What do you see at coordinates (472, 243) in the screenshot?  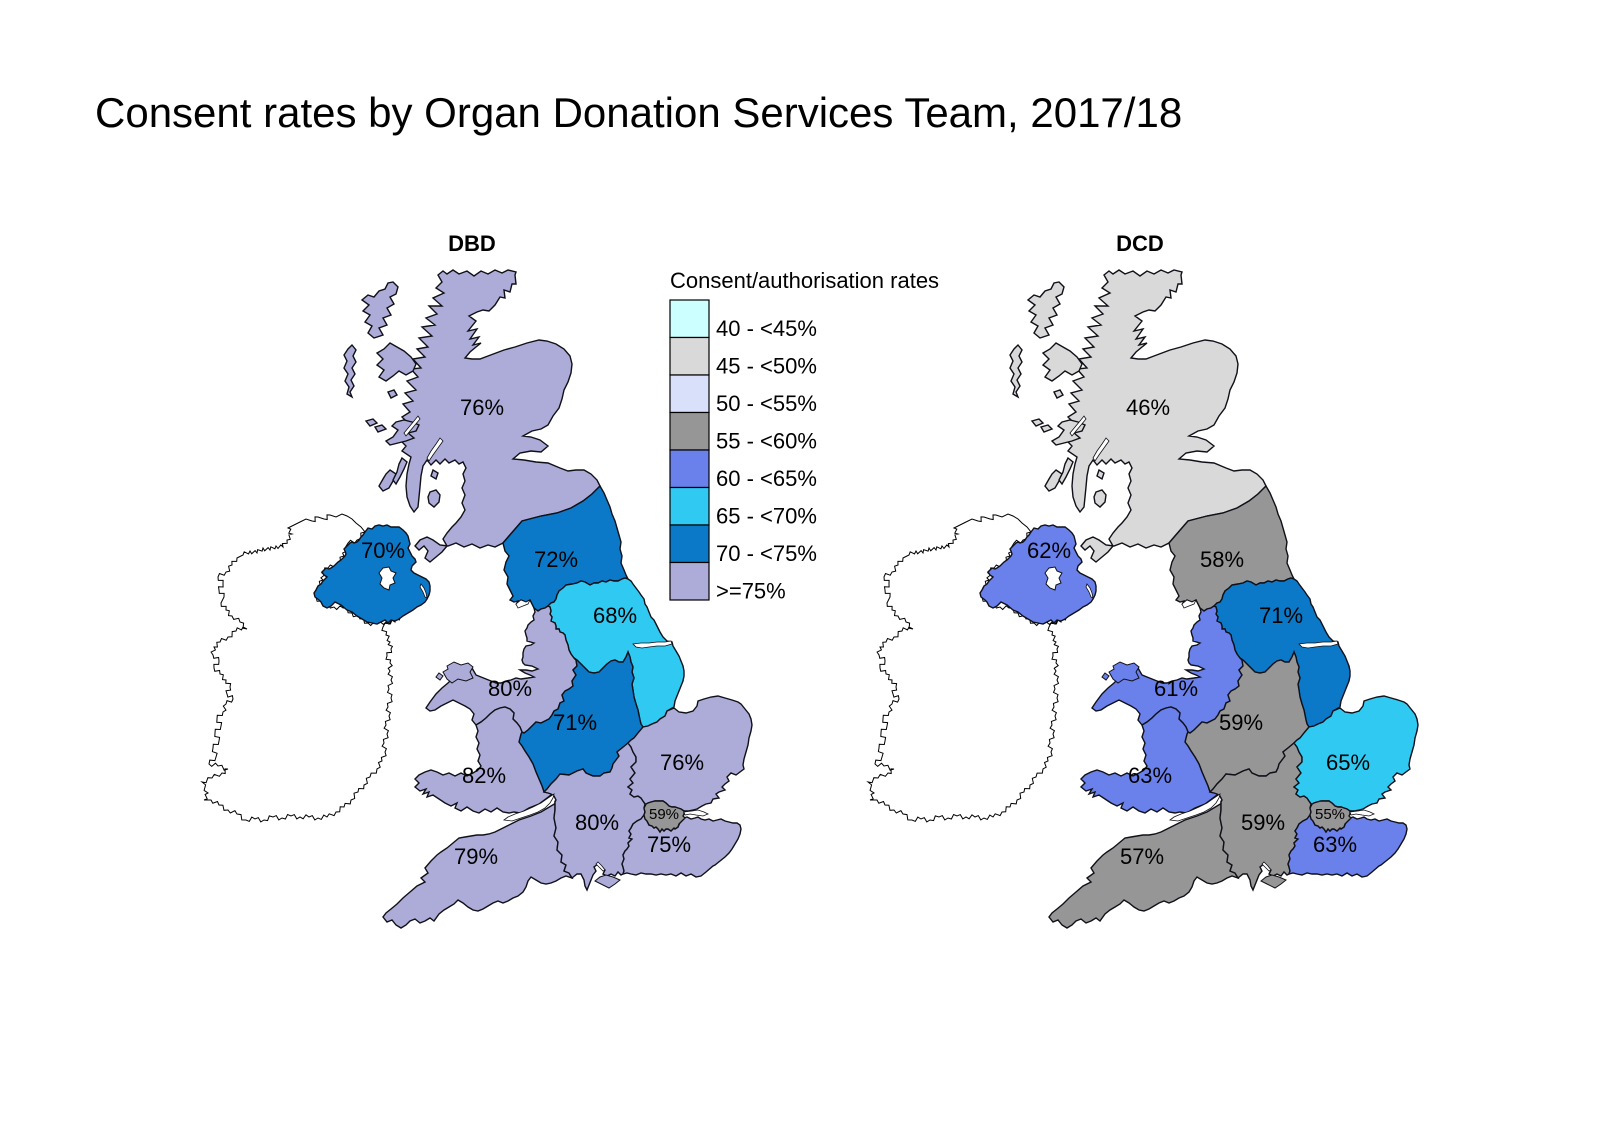 I see `svg-text: DBD` at bounding box center [472, 243].